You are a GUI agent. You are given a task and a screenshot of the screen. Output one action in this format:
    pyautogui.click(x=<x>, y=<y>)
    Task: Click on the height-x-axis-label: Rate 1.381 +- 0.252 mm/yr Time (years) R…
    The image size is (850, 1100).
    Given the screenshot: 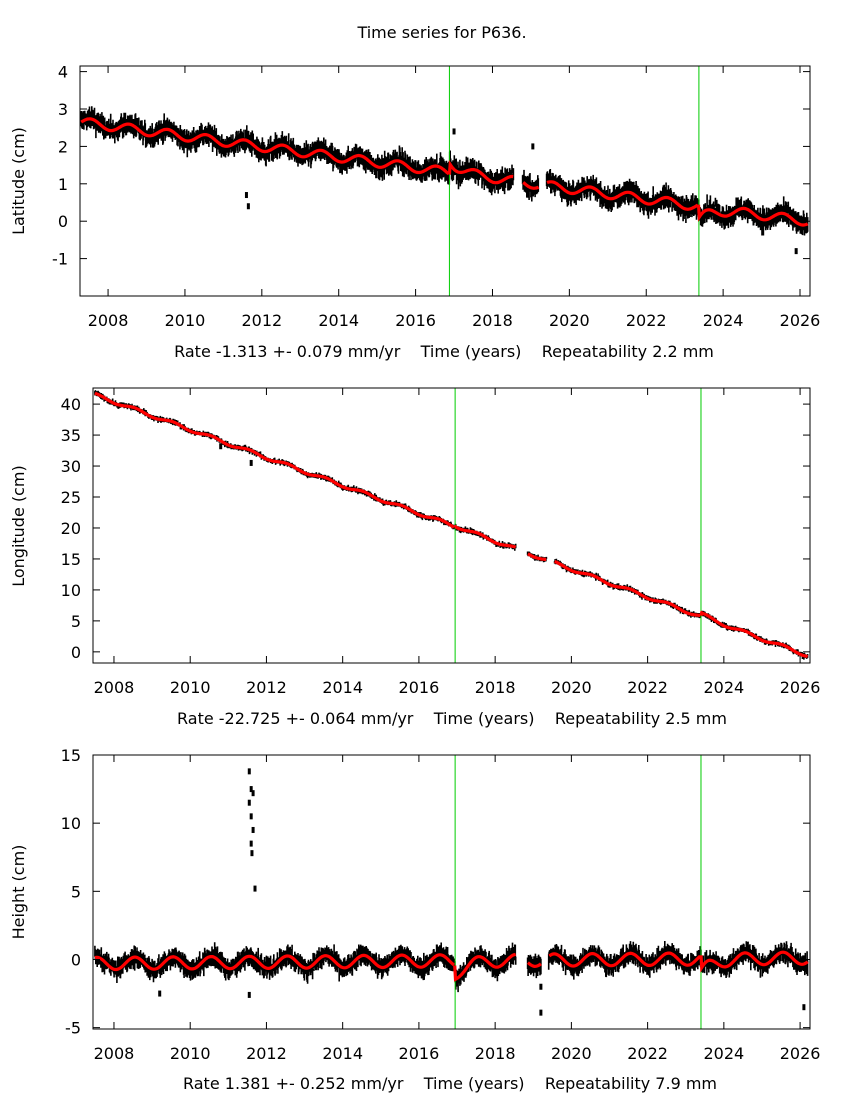 What is the action you would take?
    pyautogui.click(x=450, y=1083)
    